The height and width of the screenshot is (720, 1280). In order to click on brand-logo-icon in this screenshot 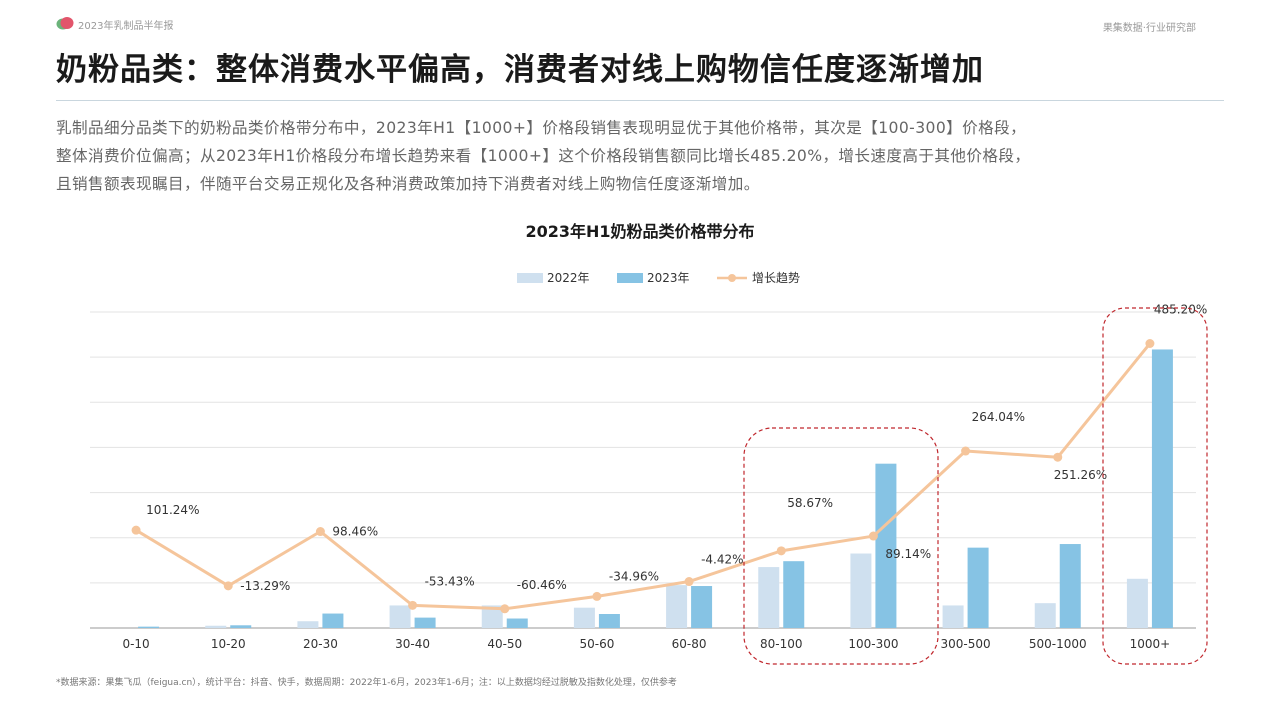, I will do `click(65, 23)`.